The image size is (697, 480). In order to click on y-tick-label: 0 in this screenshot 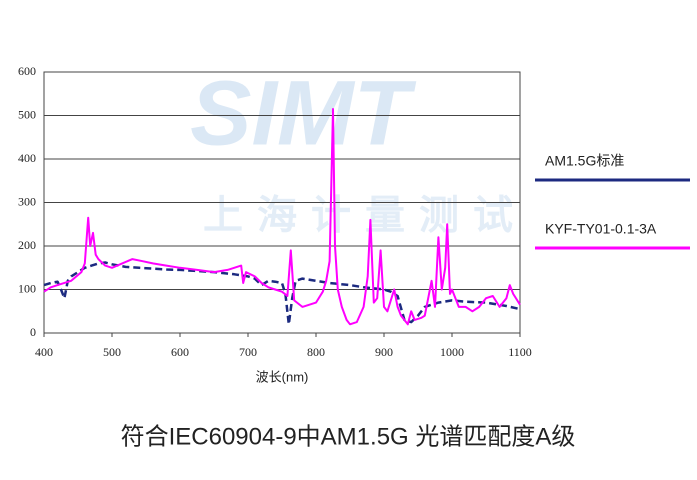, I will do `click(33, 332)`.